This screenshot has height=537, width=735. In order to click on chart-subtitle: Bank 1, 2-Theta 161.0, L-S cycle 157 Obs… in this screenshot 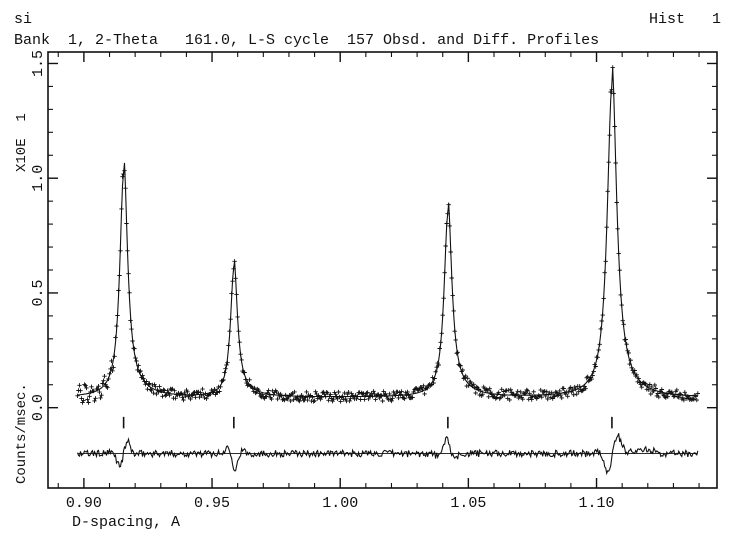, I will do `click(307, 40)`.